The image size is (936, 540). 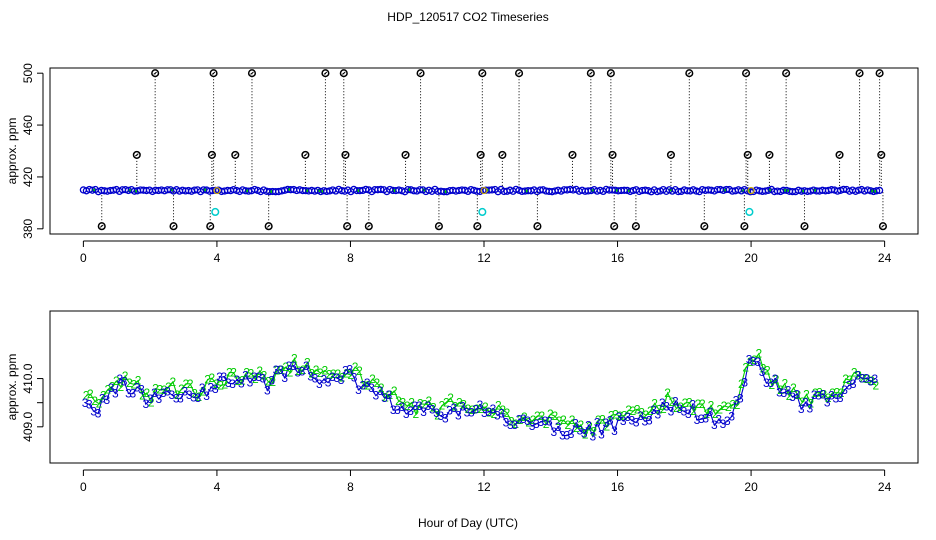 What do you see at coordinates (537, 226) in the screenshot?
I see `low-spike-point` at bounding box center [537, 226].